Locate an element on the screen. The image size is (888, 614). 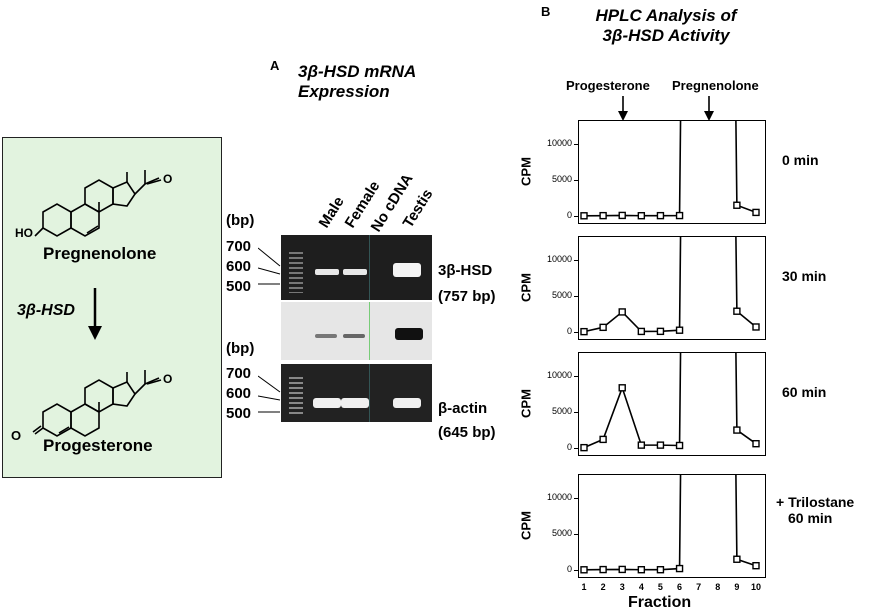
side-ketone-o-label: O is located at coordinates (168, 379).